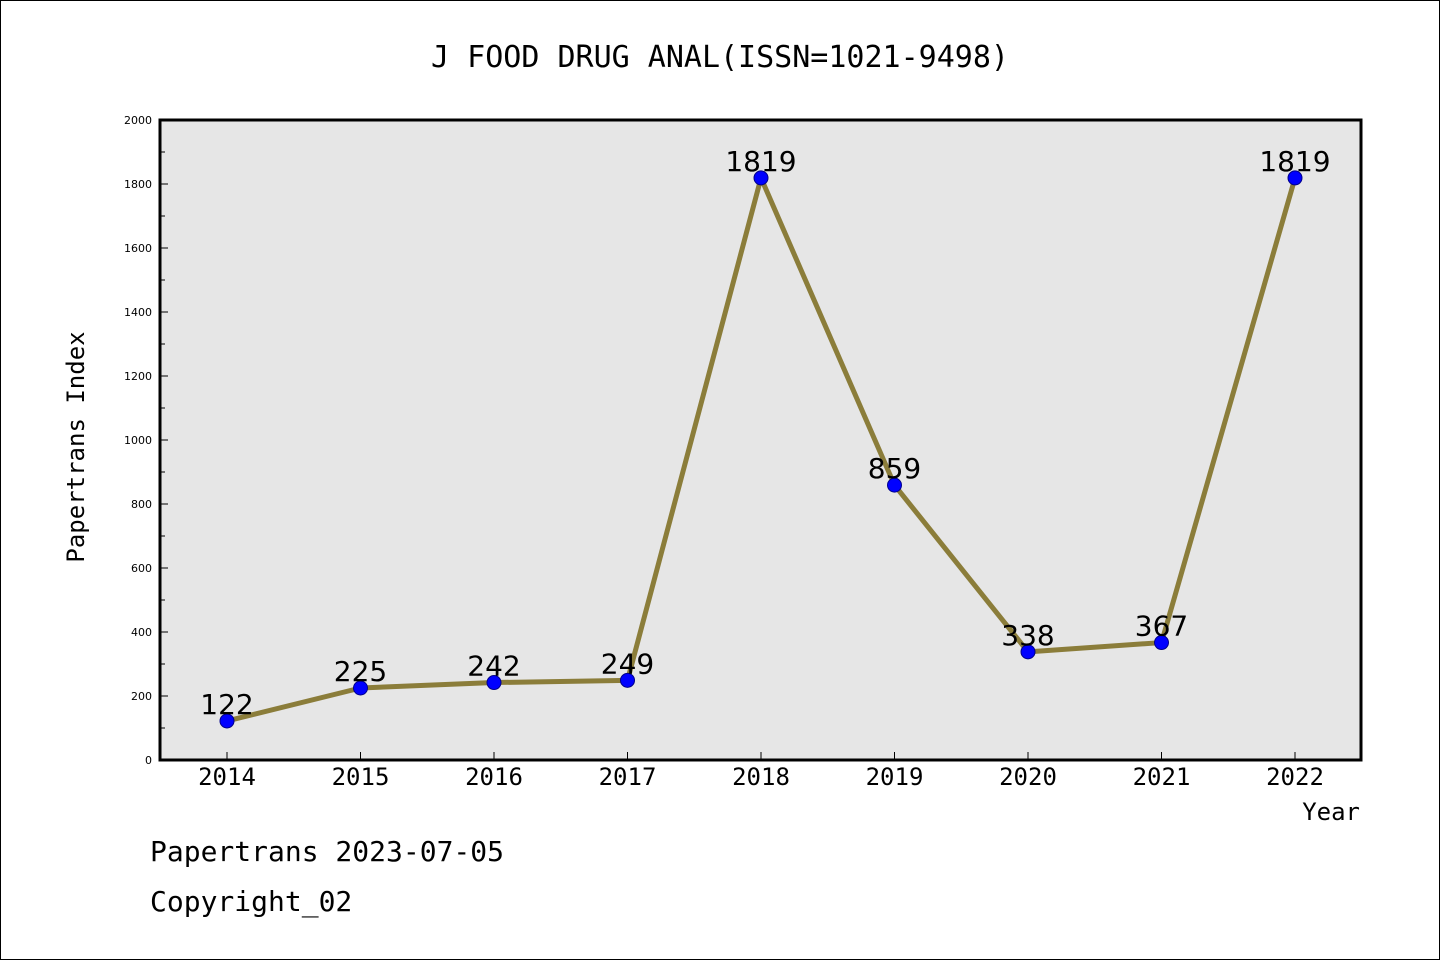 Image resolution: width=1440 pixels, height=960 pixels. I want to click on data-label: 242, so click(493, 666).